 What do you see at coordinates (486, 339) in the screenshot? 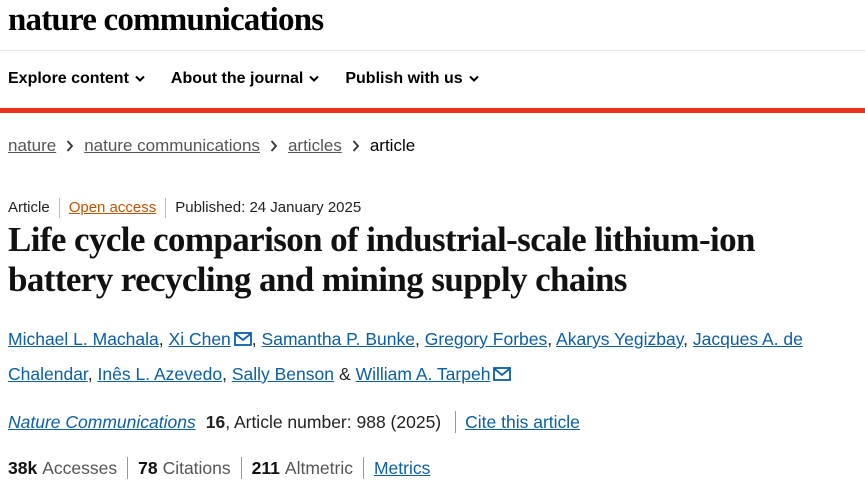
I see `author-link: Gregory Forbes` at bounding box center [486, 339].